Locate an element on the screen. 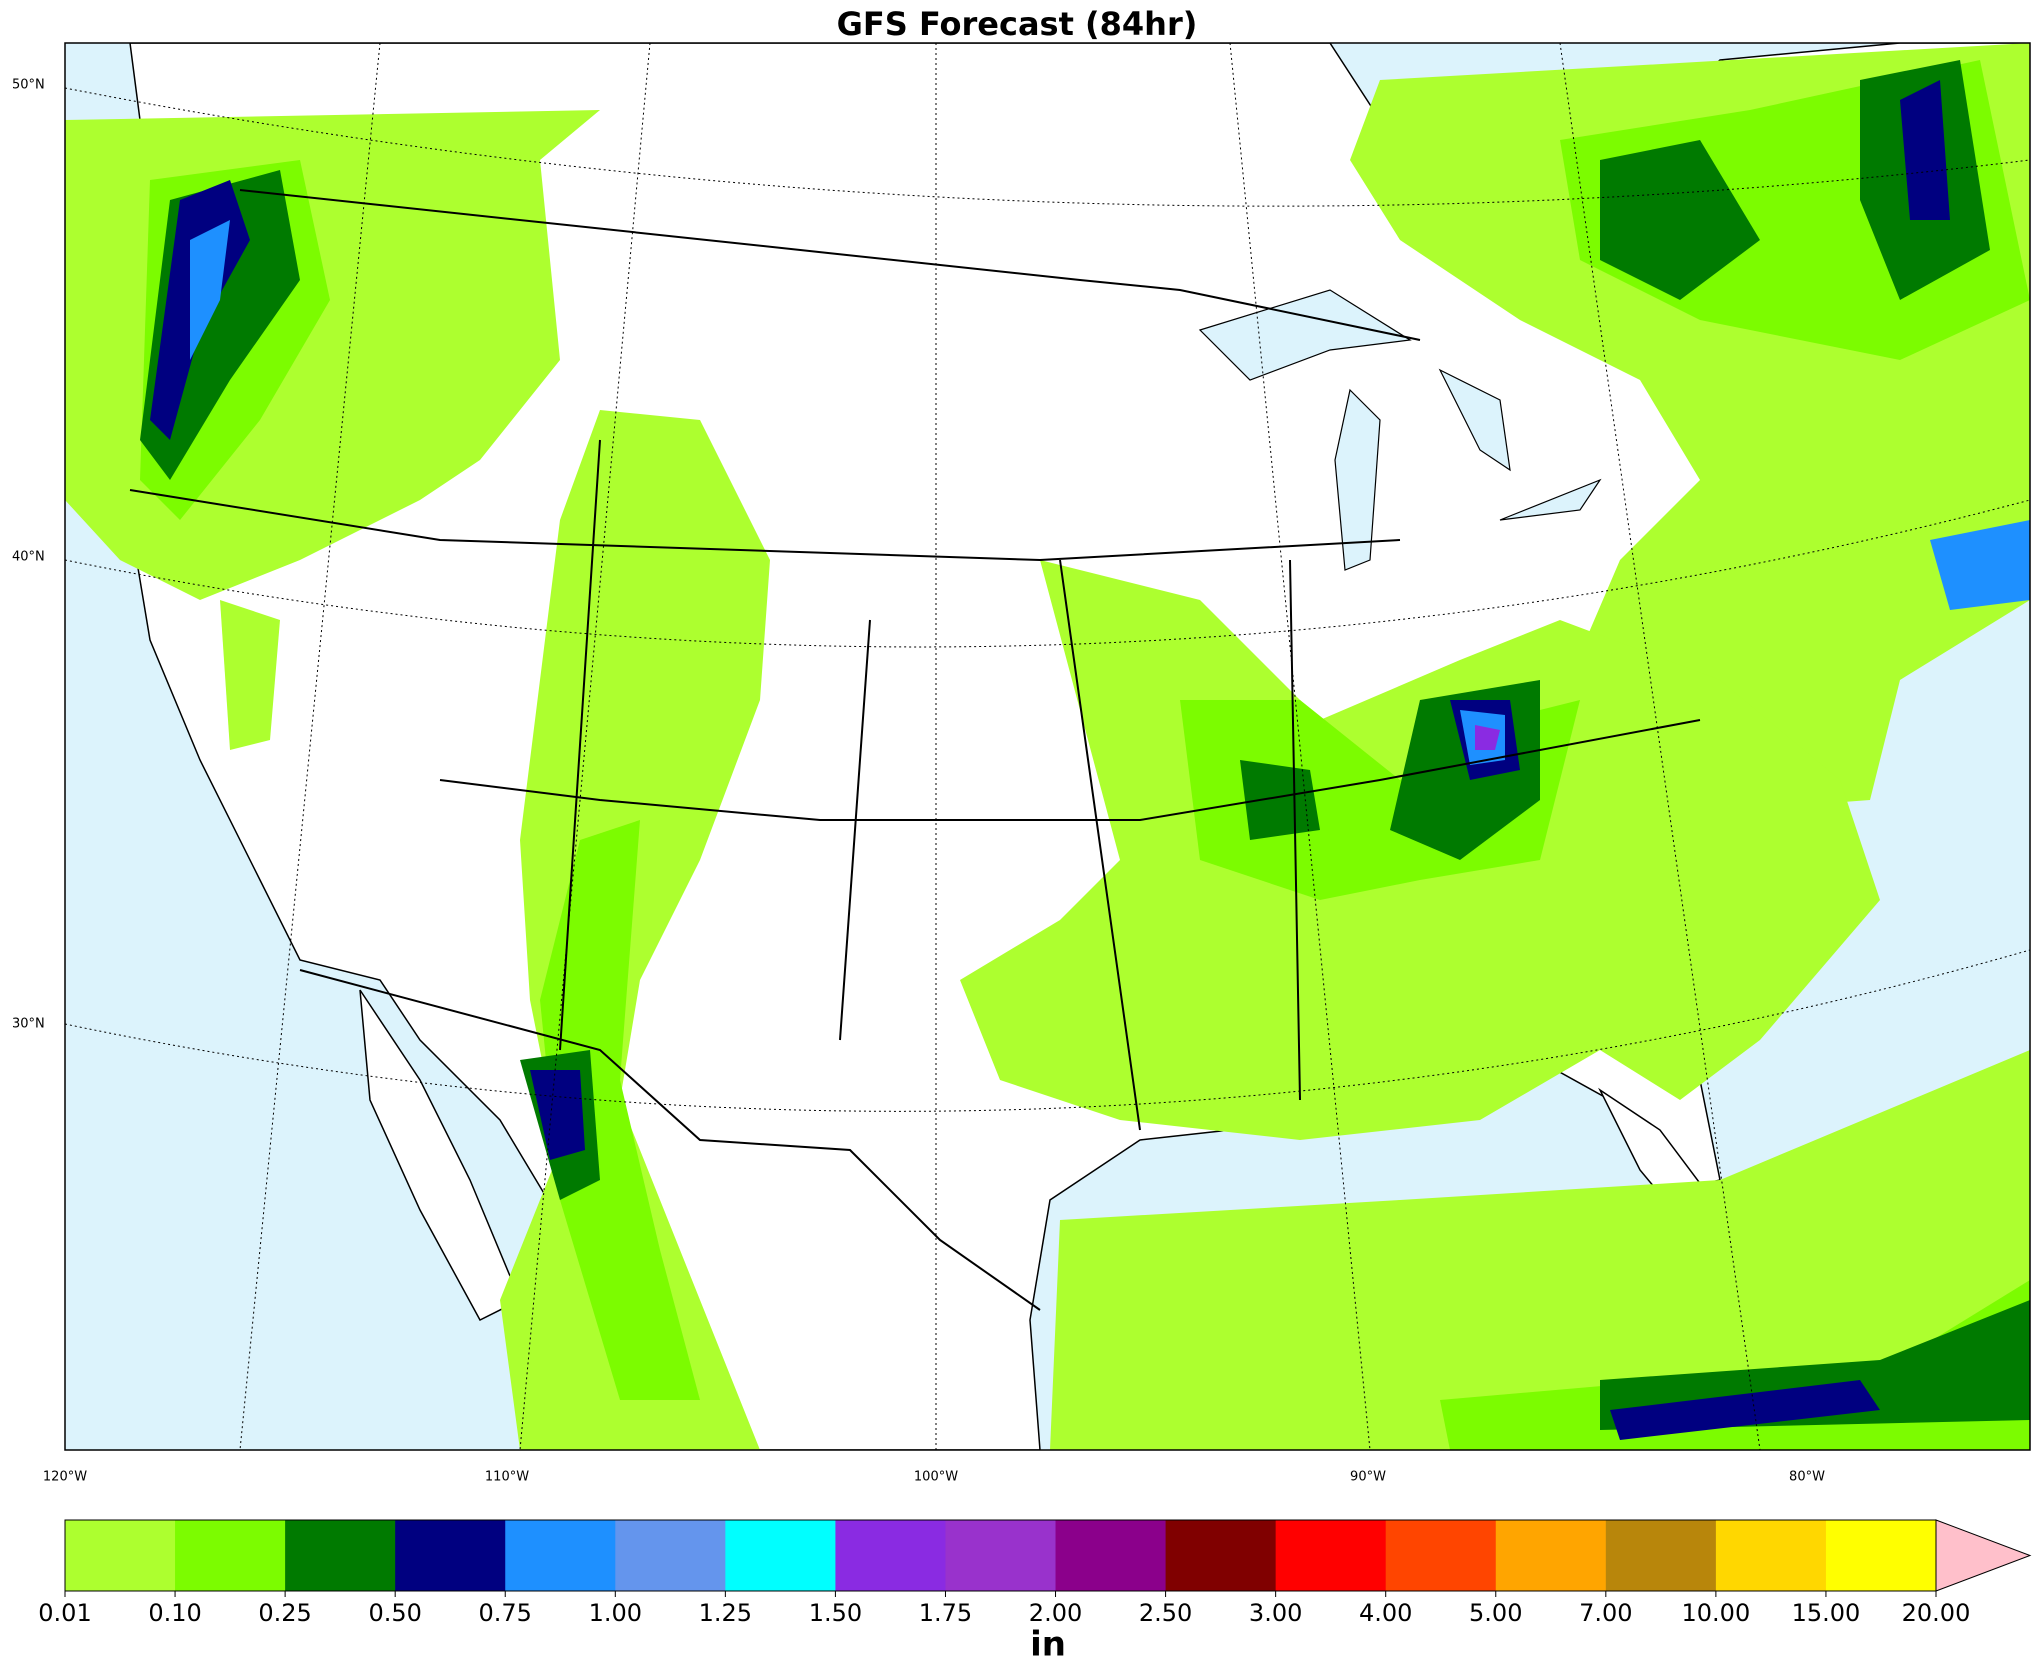 The width and height of the screenshot is (2034, 1666). colorbar-tick-label: 1.25 is located at coordinates (725, 1613).